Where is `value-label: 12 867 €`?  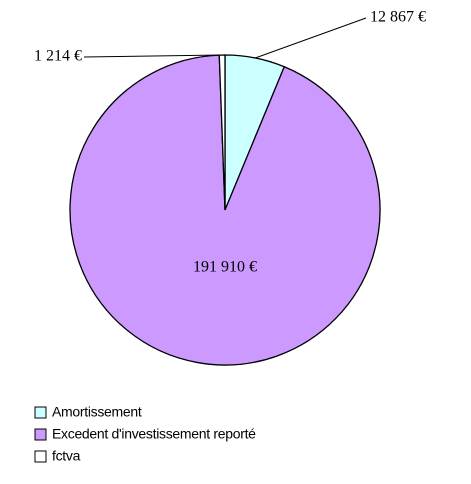 value-label: 12 867 € is located at coordinates (398, 17).